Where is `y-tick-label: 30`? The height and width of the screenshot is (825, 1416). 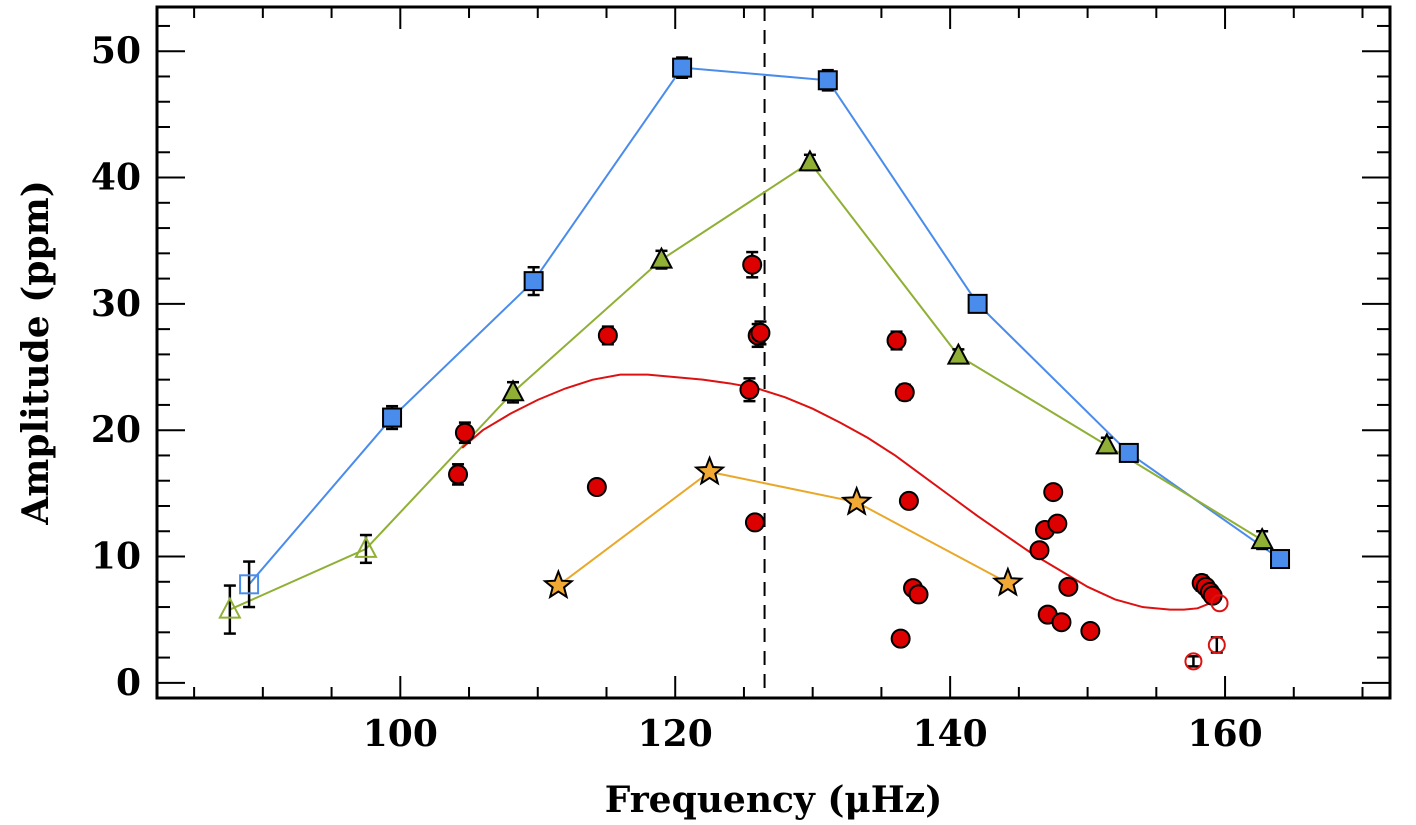
y-tick-label: 30 is located at coordinates (116, 304).